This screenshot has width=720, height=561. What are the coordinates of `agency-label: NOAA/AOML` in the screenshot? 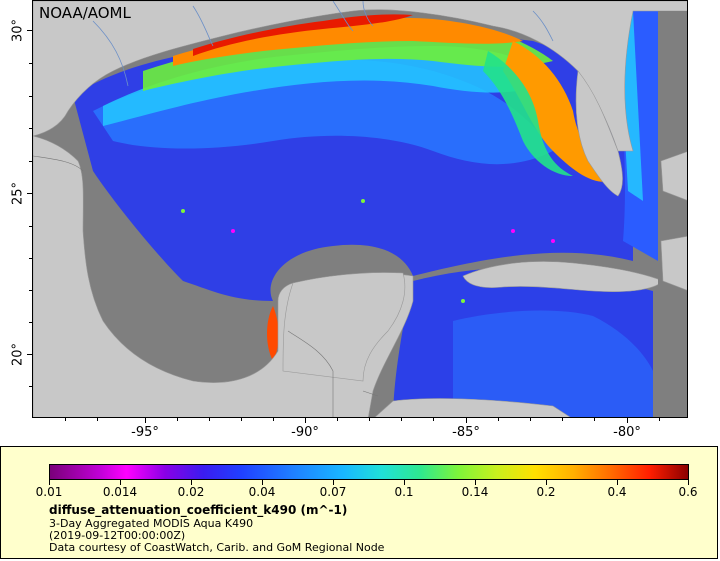 It's located at (85, 13).